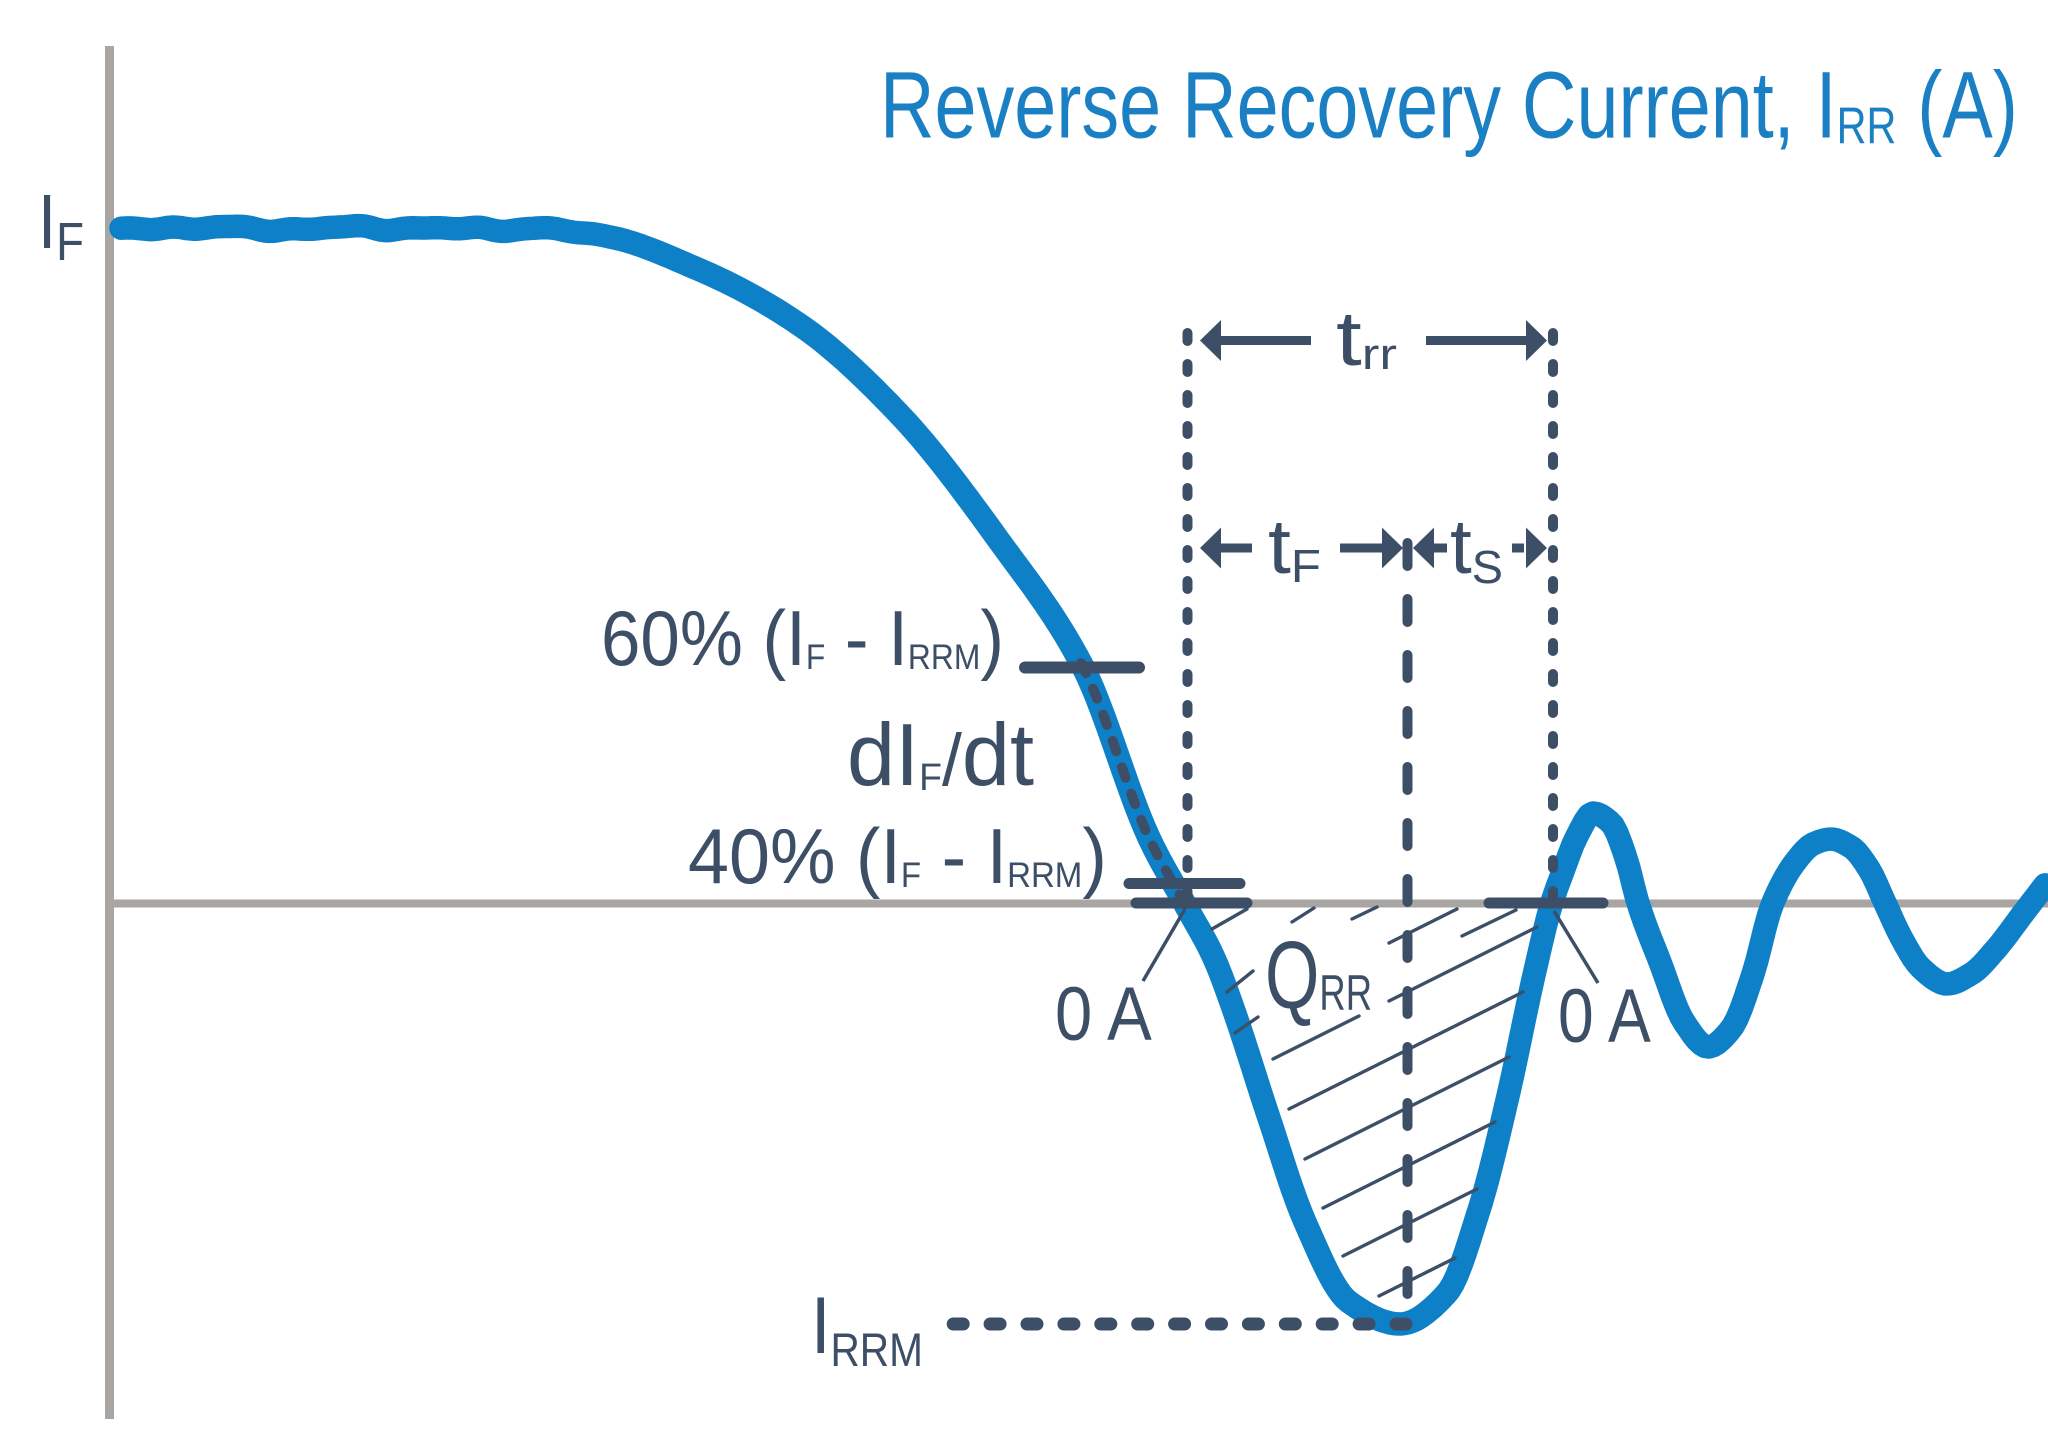 Image resolution: width=2048 pixels, height=1435 pixels. I want to click on svg-text: 60% (IF - IRRM), so click(802, 638).